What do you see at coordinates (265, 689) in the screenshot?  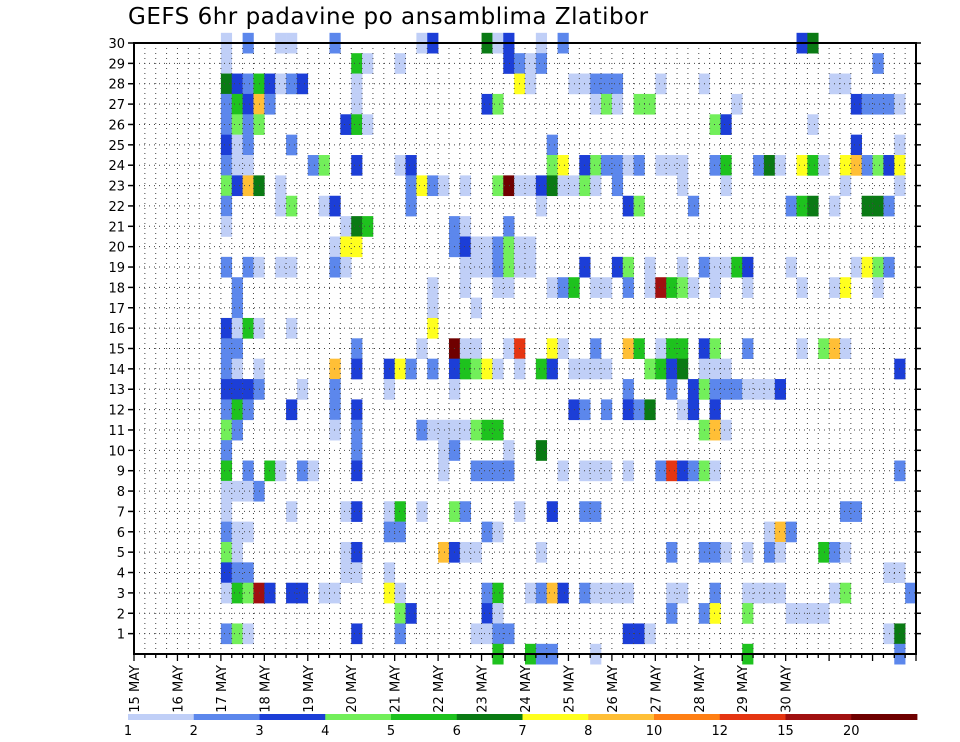 I see `x-tick-label: 18 MAY` at bounding box center [265, 689].